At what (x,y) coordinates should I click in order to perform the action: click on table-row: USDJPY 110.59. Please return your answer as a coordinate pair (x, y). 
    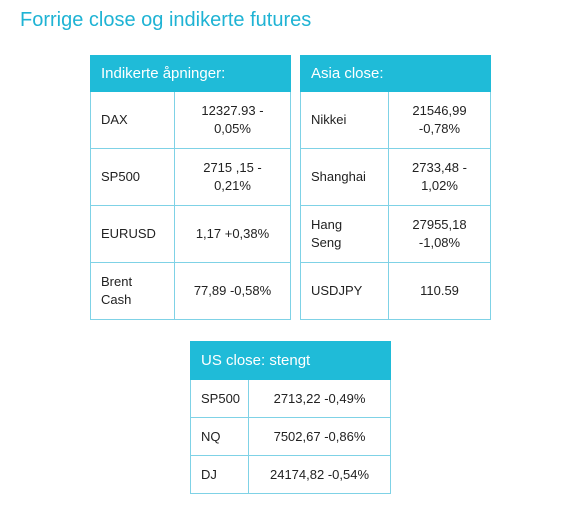
    Looking at the image, I should click on (396, 291).